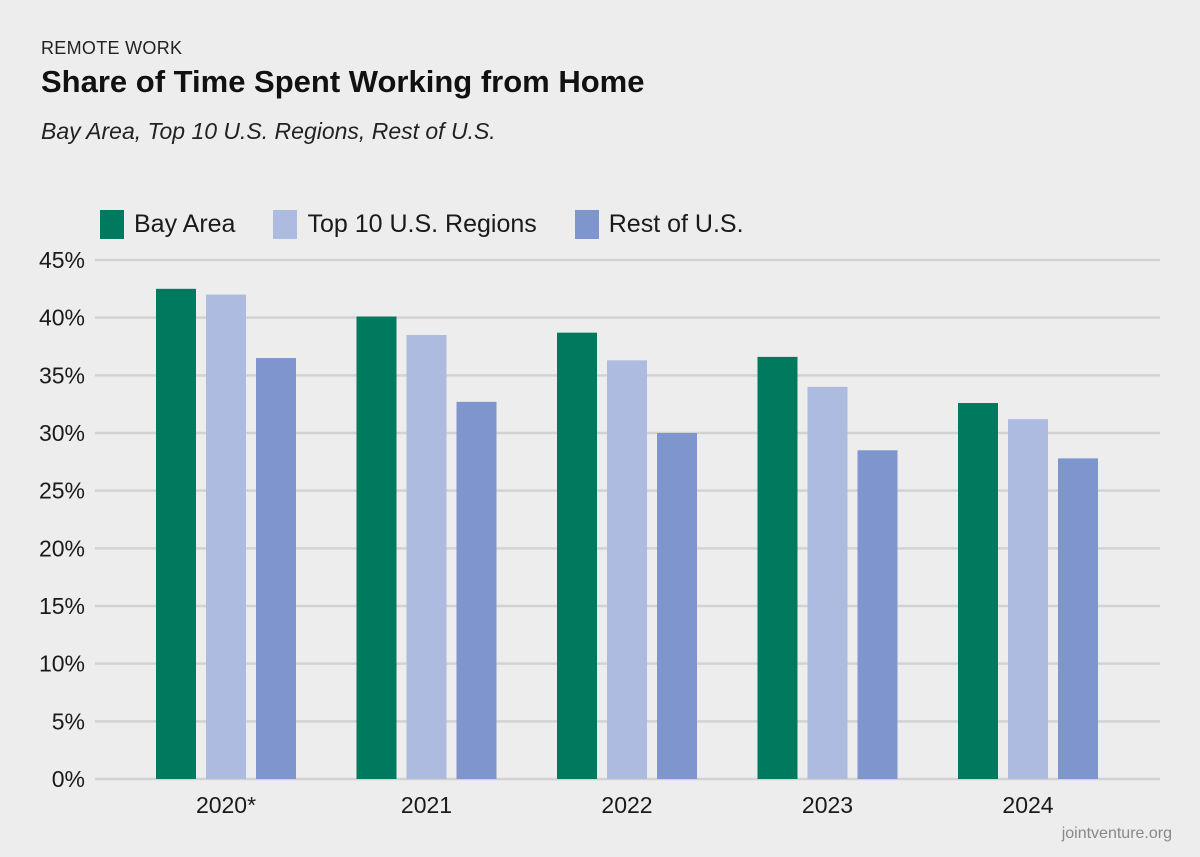 This screenshot has width=1200, height=857. I want to click on bar-rest-of-u-s-2023, so click(877, 614).